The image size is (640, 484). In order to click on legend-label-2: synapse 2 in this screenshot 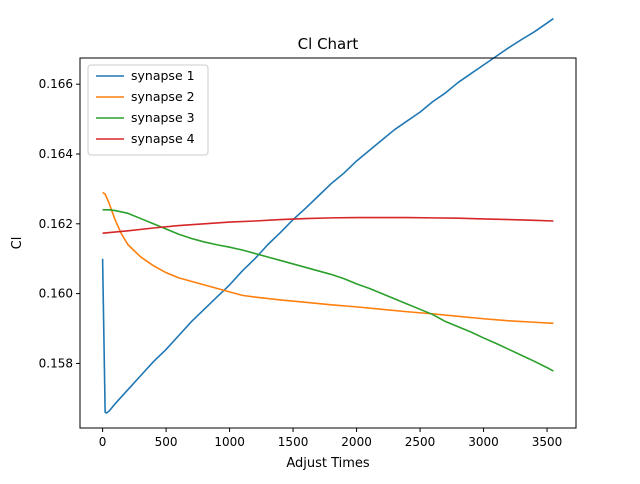, I will do `click(163, 96)`.